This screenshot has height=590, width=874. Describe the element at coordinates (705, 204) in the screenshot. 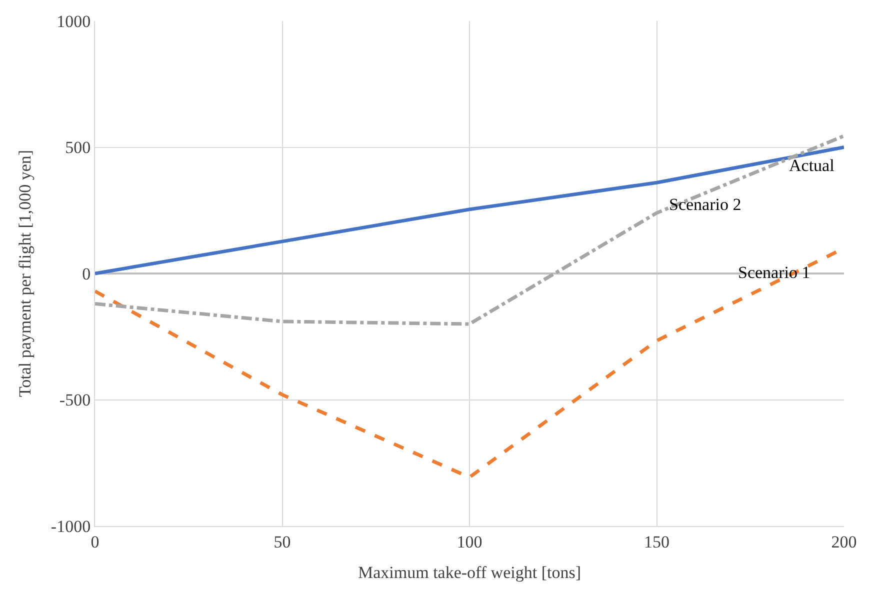

I see `series-label: Scenario 2` at that location.